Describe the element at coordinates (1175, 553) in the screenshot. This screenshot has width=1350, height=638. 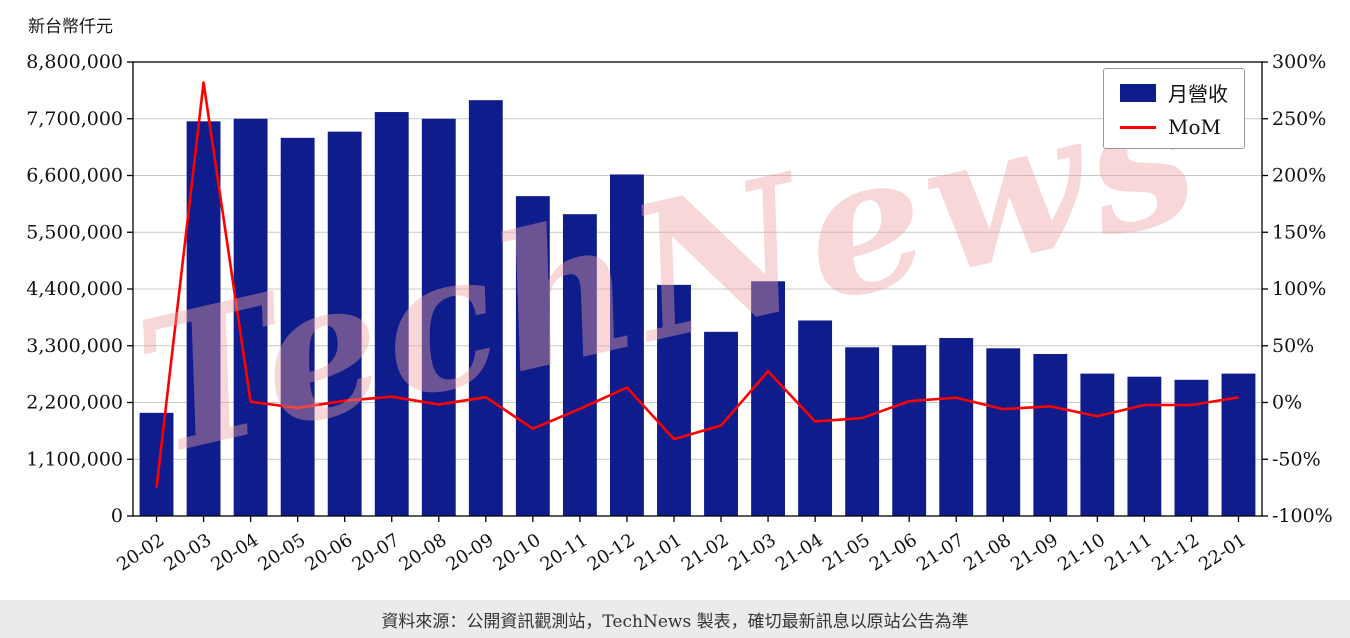
I see `x-tick-label: 21-12` at that location.